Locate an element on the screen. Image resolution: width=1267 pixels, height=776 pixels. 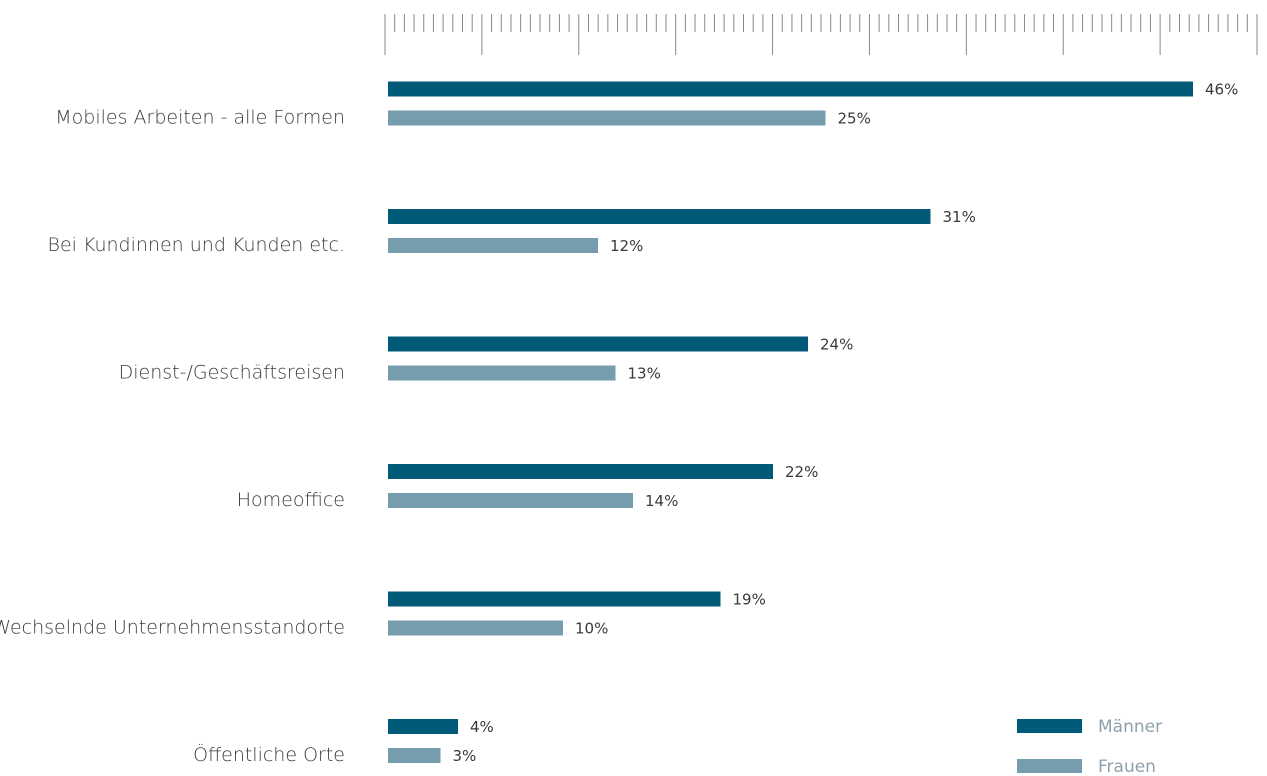
category-label: Wechselnde Unternehmensstandorte is located at coordinates (172, 628).